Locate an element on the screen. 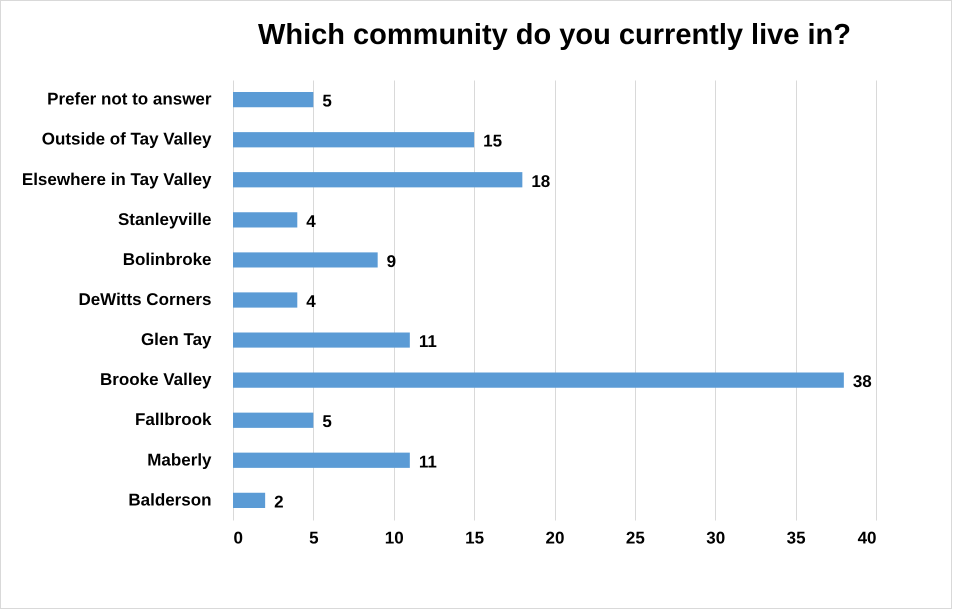  y-tick-label: Stanleyville is located at coordinates (165, 219).